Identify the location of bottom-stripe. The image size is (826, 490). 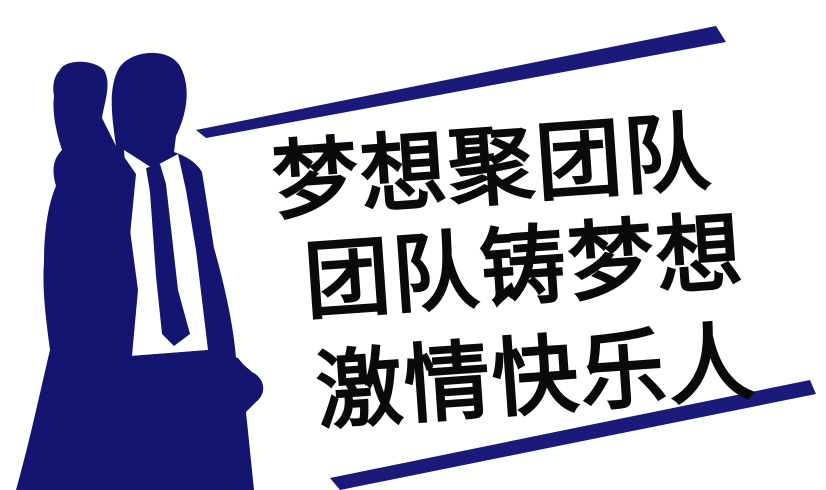
(573, 435).